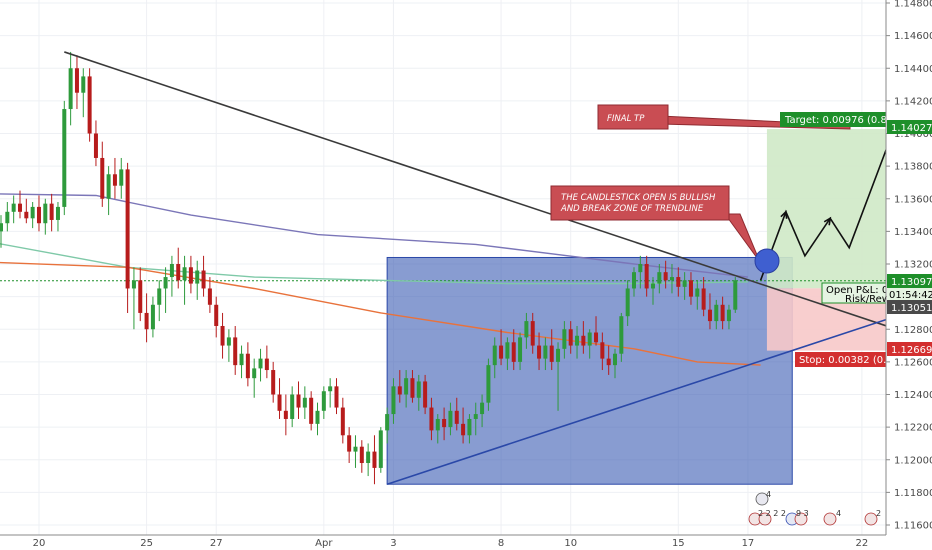  I want to click on y-tick-label: 1.13200, so click(913, 265).